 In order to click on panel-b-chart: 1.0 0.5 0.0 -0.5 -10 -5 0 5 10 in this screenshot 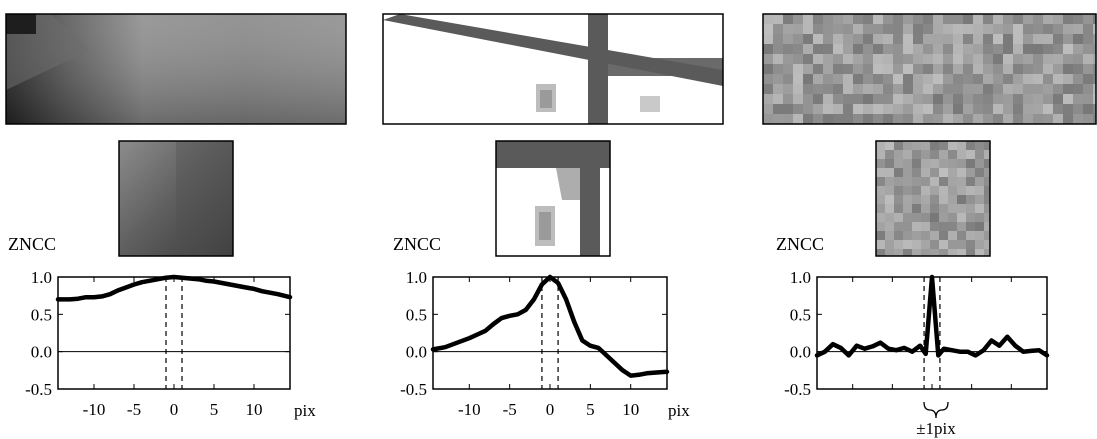, I will do `click(535, 343)`.